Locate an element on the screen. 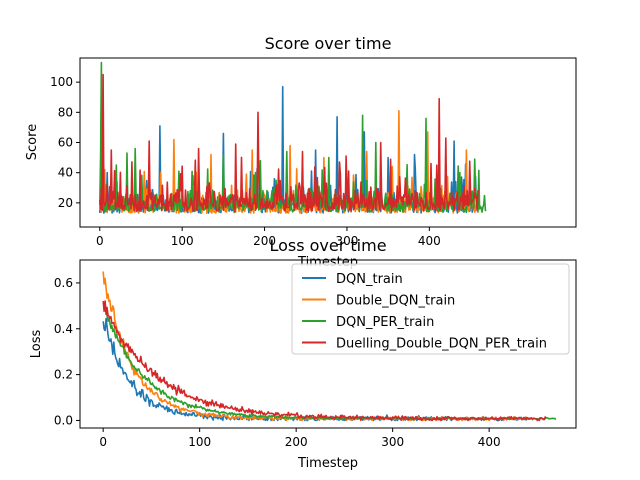 This screenshot has width=640, height=480. legend-box is located at coordinates (430, 309).